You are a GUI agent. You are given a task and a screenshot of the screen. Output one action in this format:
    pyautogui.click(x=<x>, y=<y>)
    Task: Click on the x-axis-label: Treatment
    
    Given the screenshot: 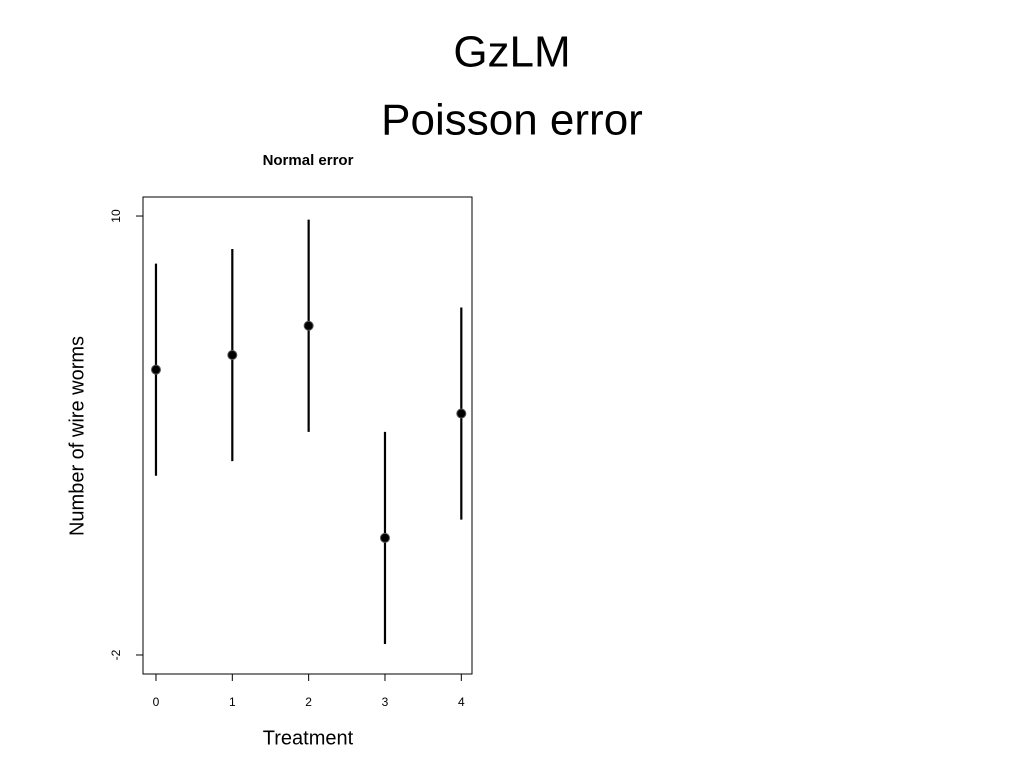 What is the action you would take?
    pyautogui.click(x=308, y=738)
    